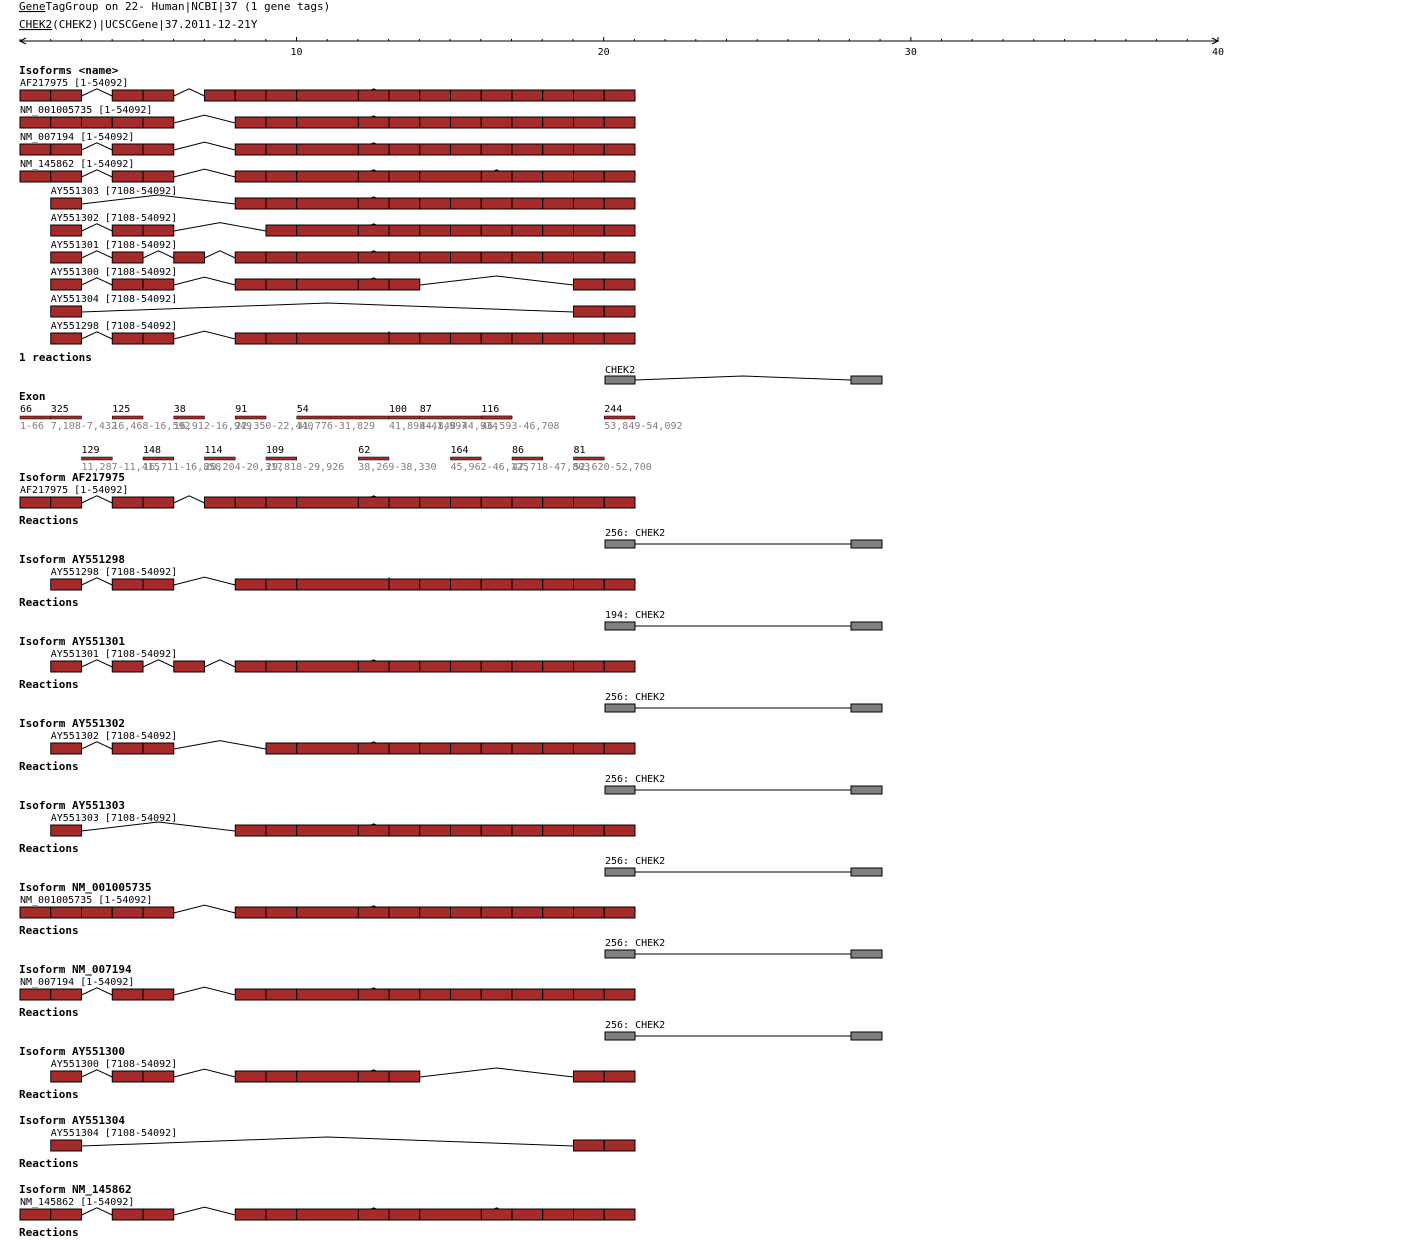 Image resolution: width=1420 pixels, height=1249 pixels. Describe the element at coordinates (551, 467) in the screenshot. I see `exon-range: 47,718-47,803` at that location.